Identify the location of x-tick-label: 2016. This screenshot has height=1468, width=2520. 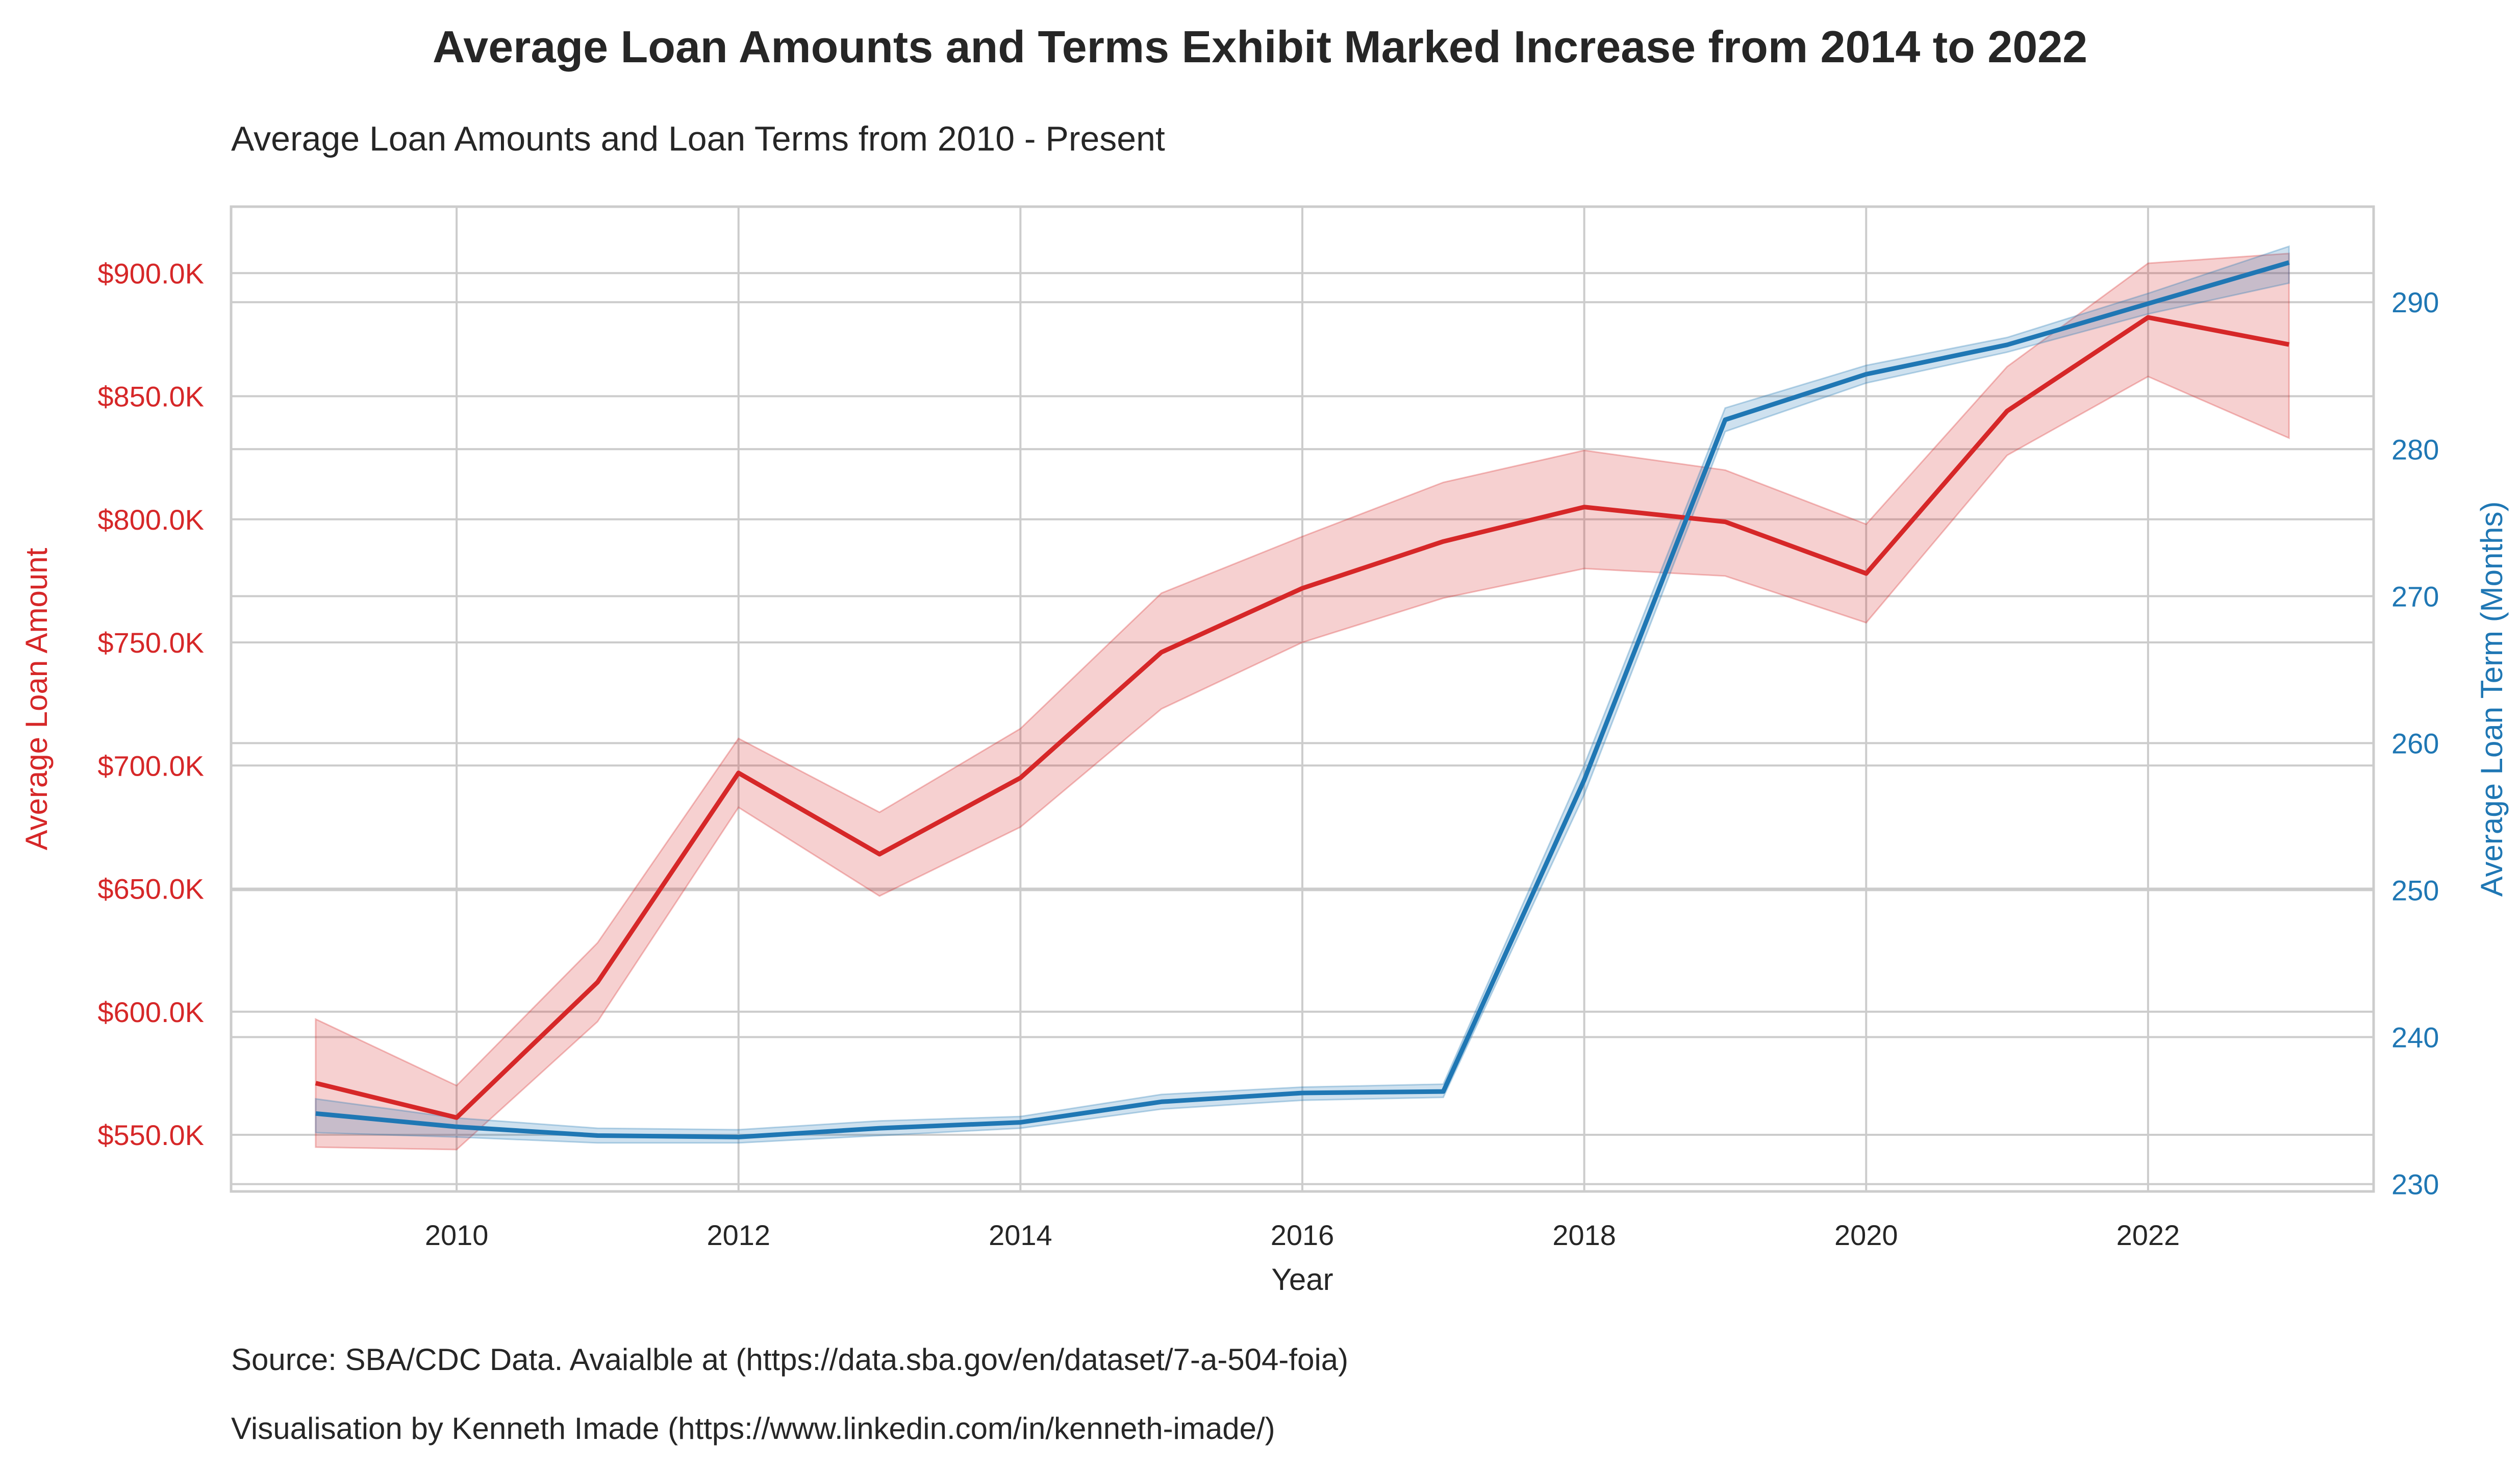
(1302, 1235).